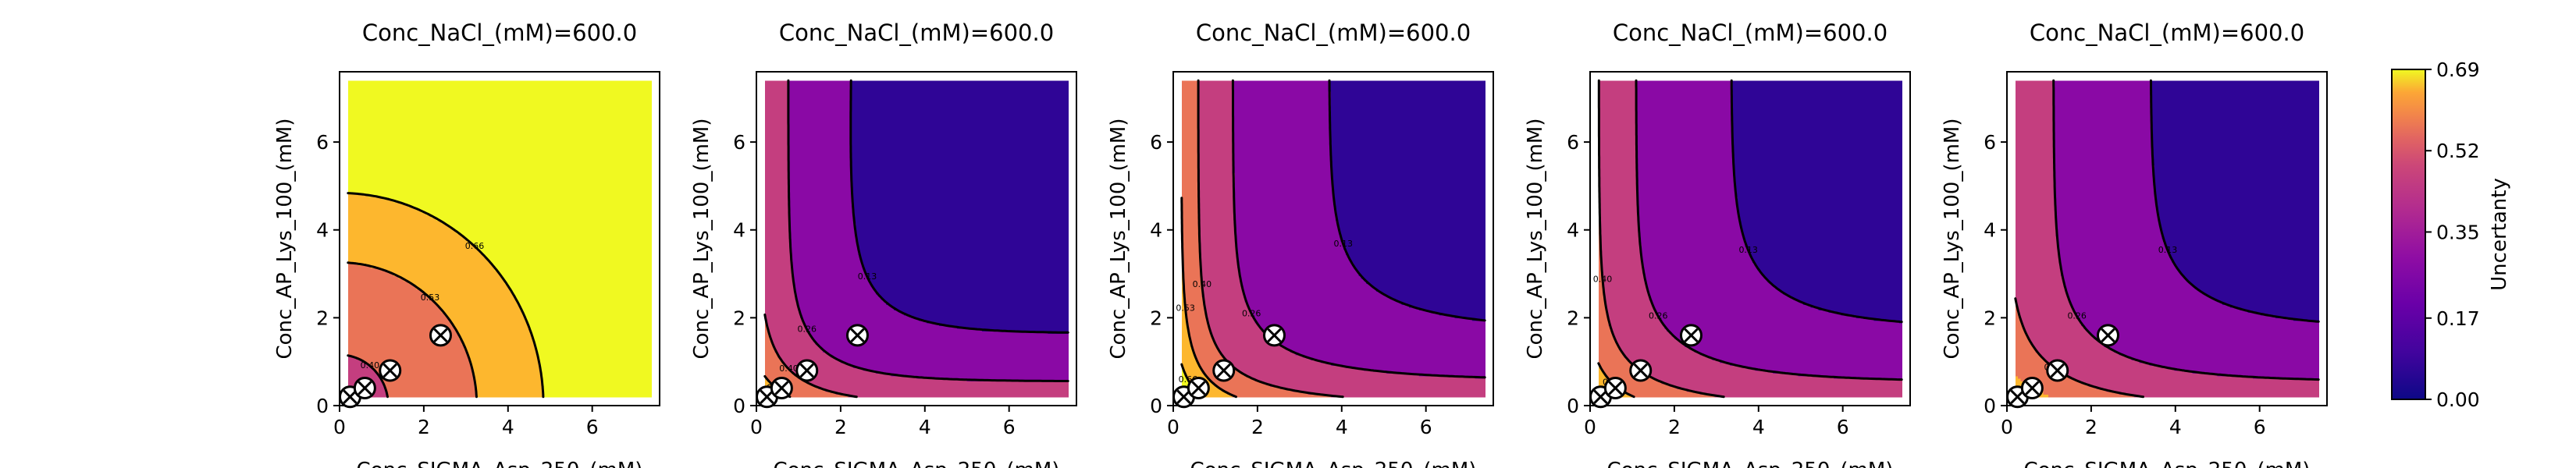 This screenshot has width=2576, height=468. Describe the element at coordinates (2408, 234) in the screenshot. I see `colorbar-gradient` at that location.